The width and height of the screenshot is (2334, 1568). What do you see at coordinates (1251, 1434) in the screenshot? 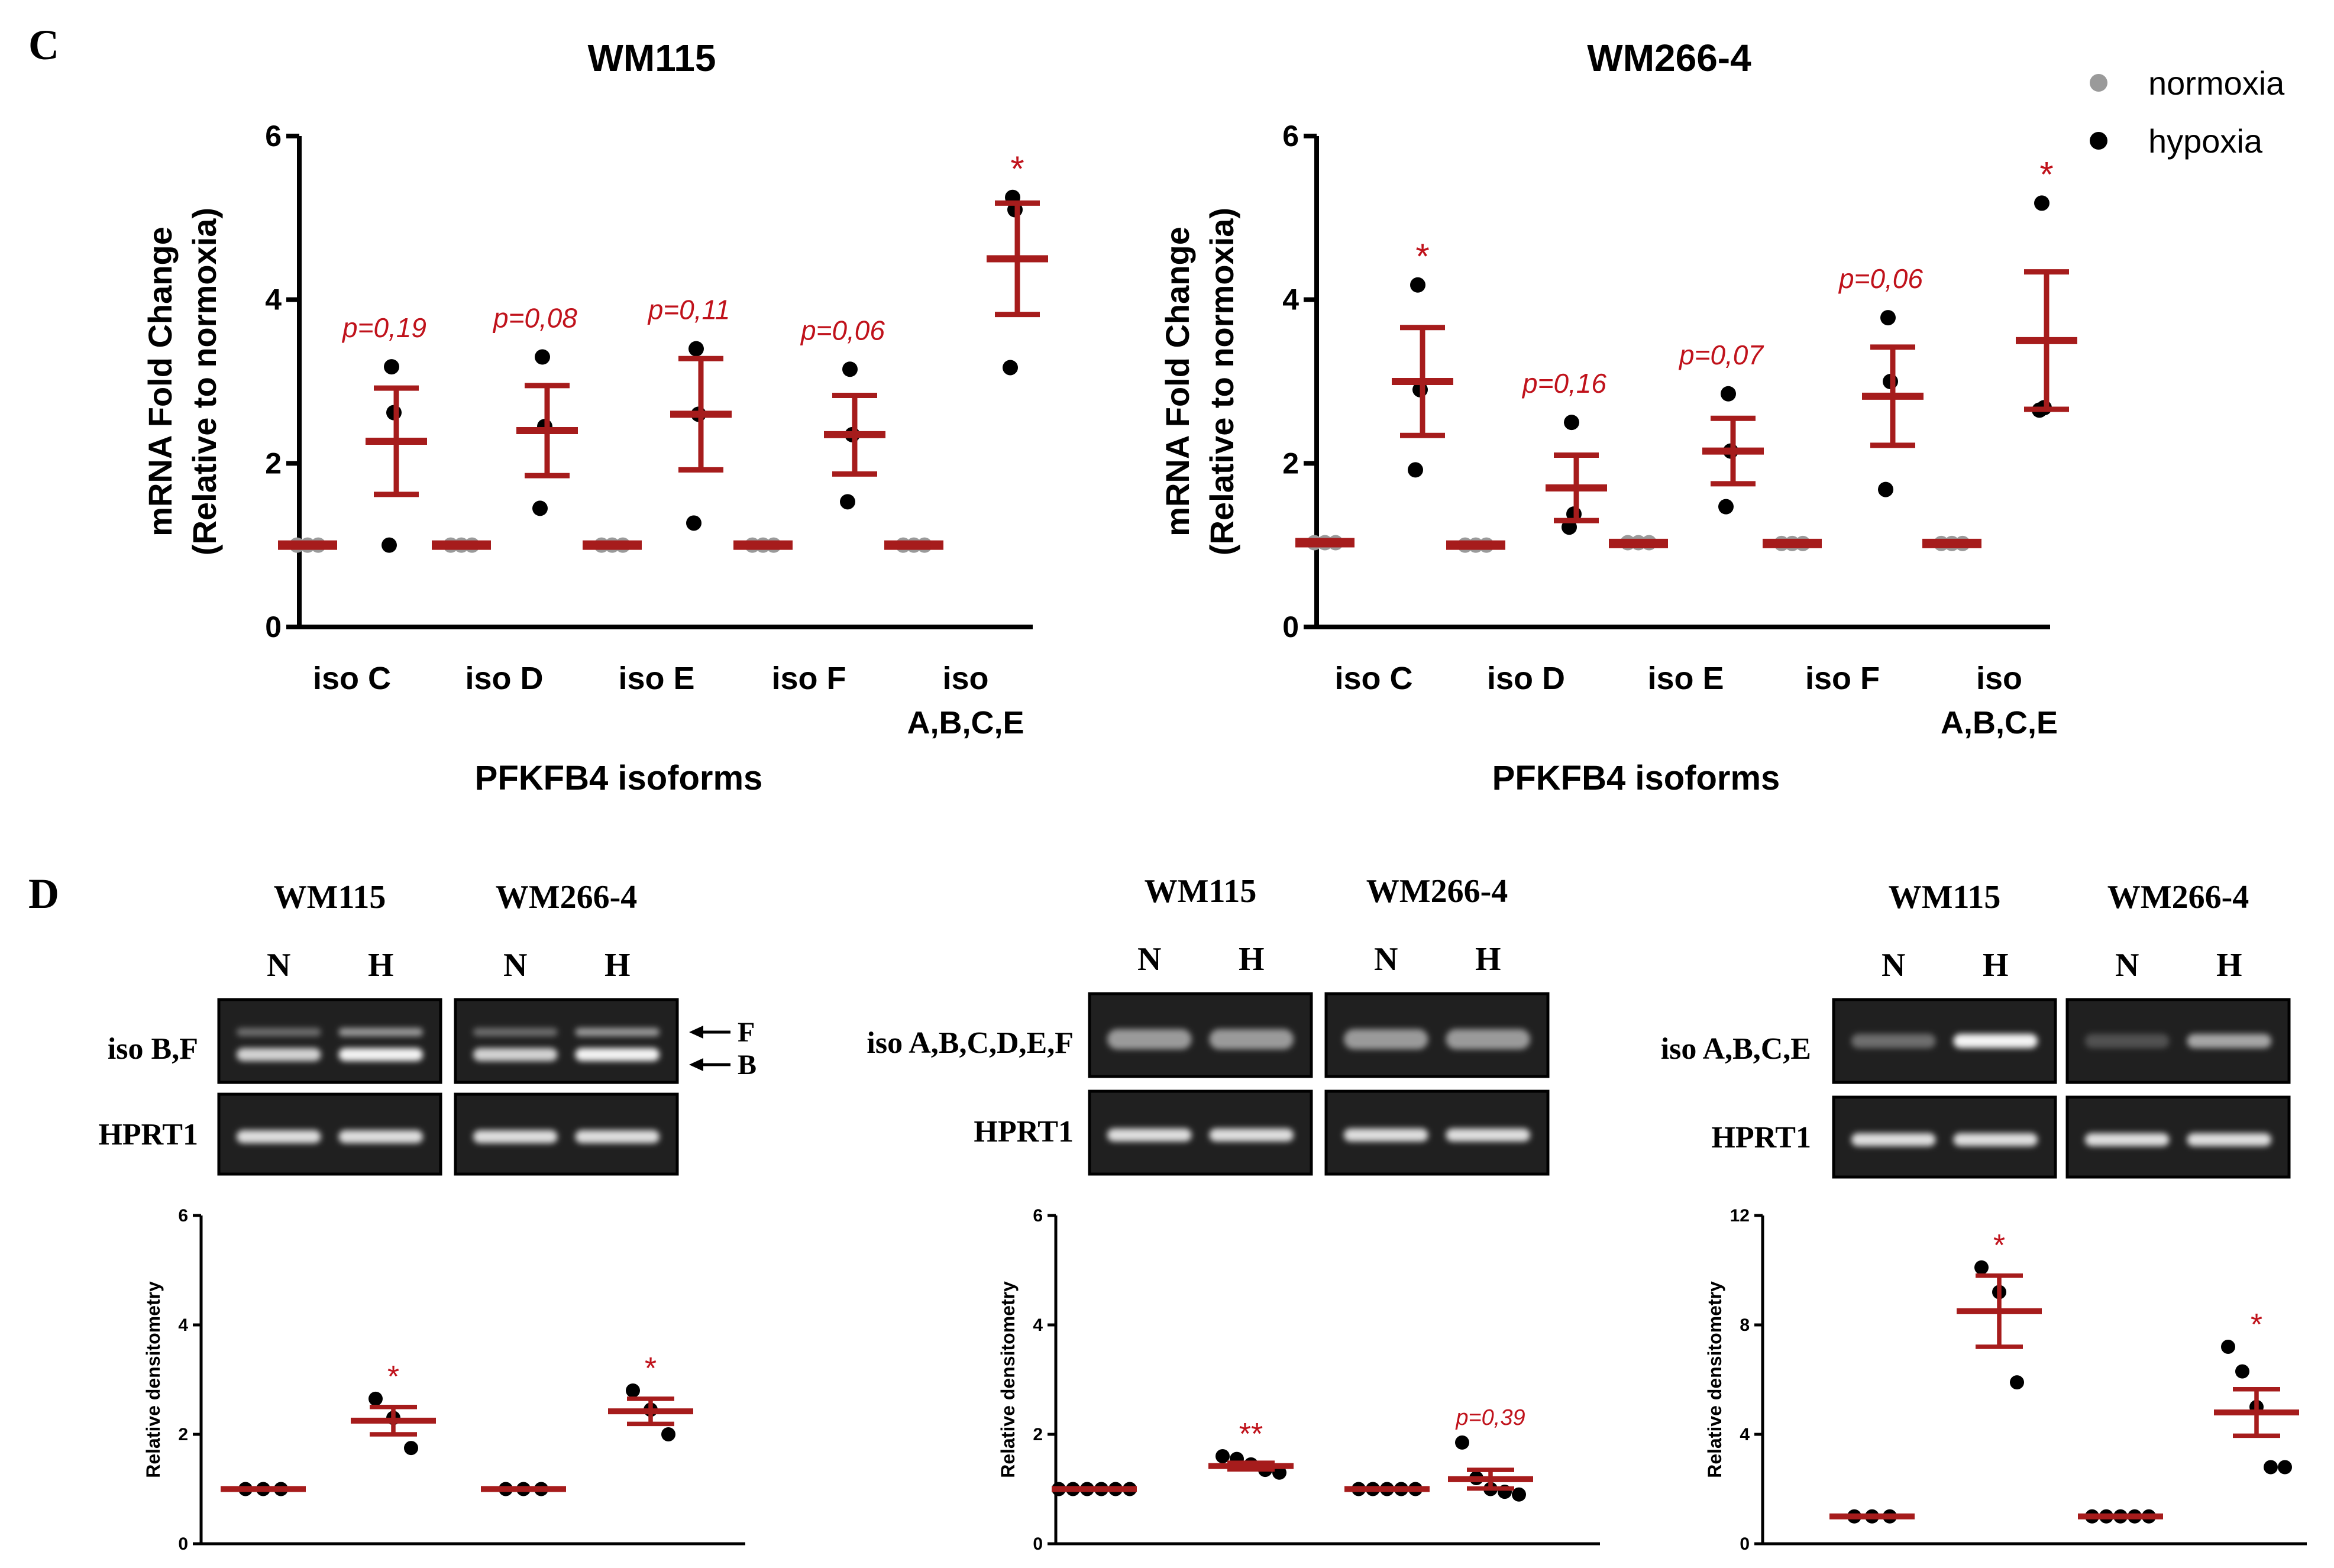
I see `significance-star: **` at bounding box center [1251, 1434].